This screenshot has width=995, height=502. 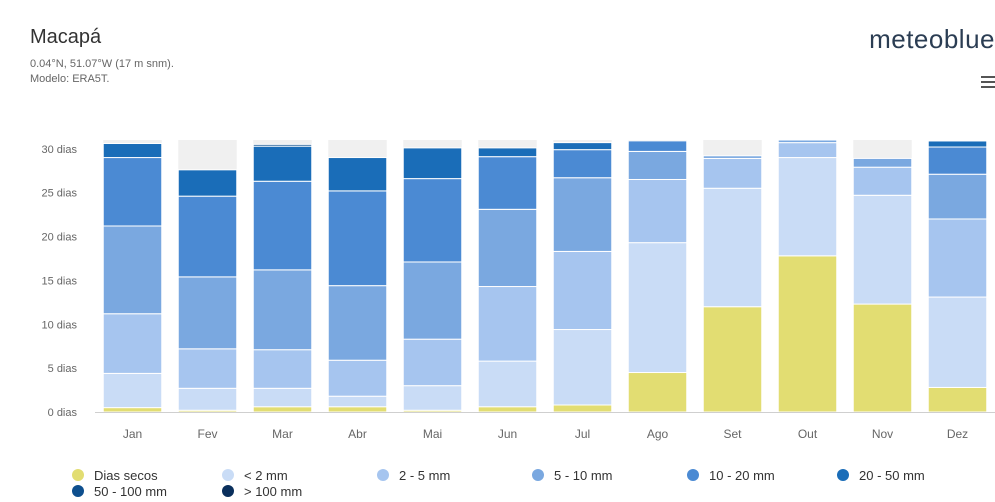 I want to click on x-tick-label: Nov, so click(x=882, y=434).